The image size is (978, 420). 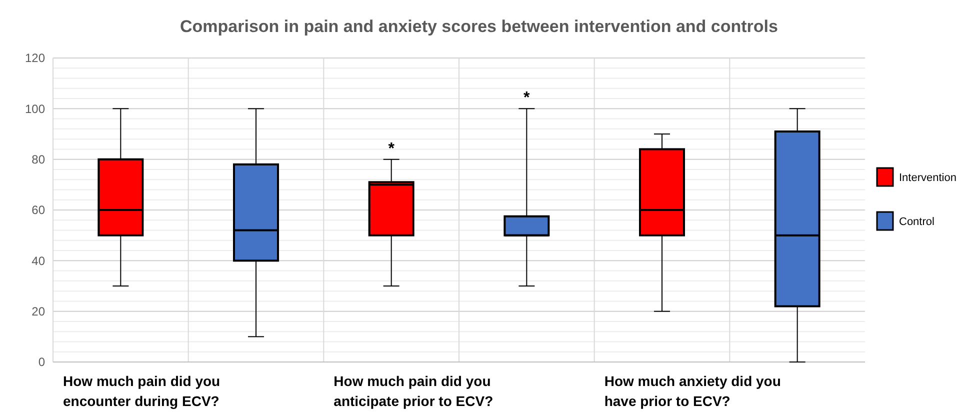 I want to click on y-tick-label: 100, so click(x=35, y=109).